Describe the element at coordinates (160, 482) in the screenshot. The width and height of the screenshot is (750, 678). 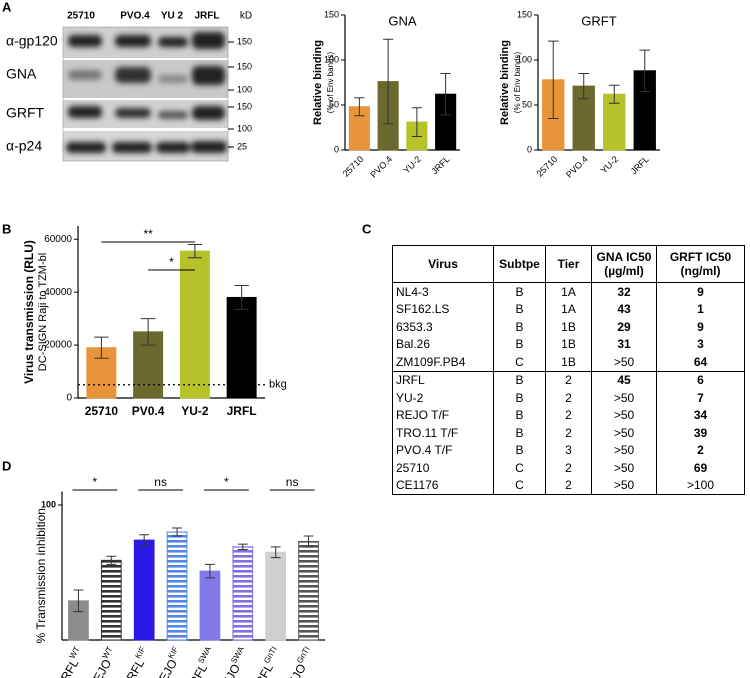
I see `significance-label: ns` at that location.